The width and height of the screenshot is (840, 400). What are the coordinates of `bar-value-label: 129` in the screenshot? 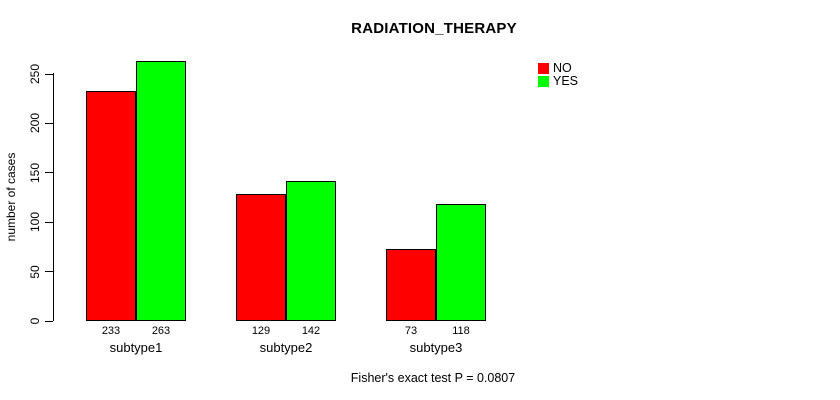 It's located at (261, 331).